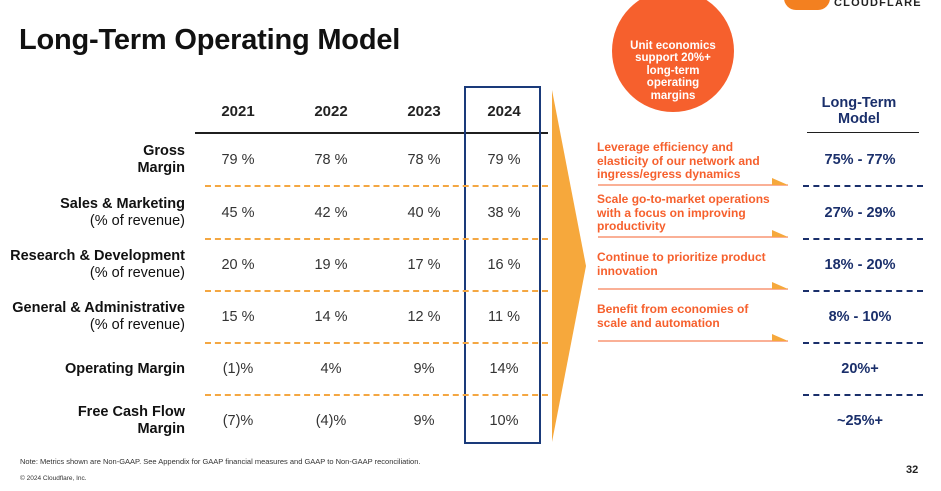 Image resolution: width=941 pixels, height=491 pixels. I want to click on row-label-gross-margin: Gross Margin, so click(161, 160).